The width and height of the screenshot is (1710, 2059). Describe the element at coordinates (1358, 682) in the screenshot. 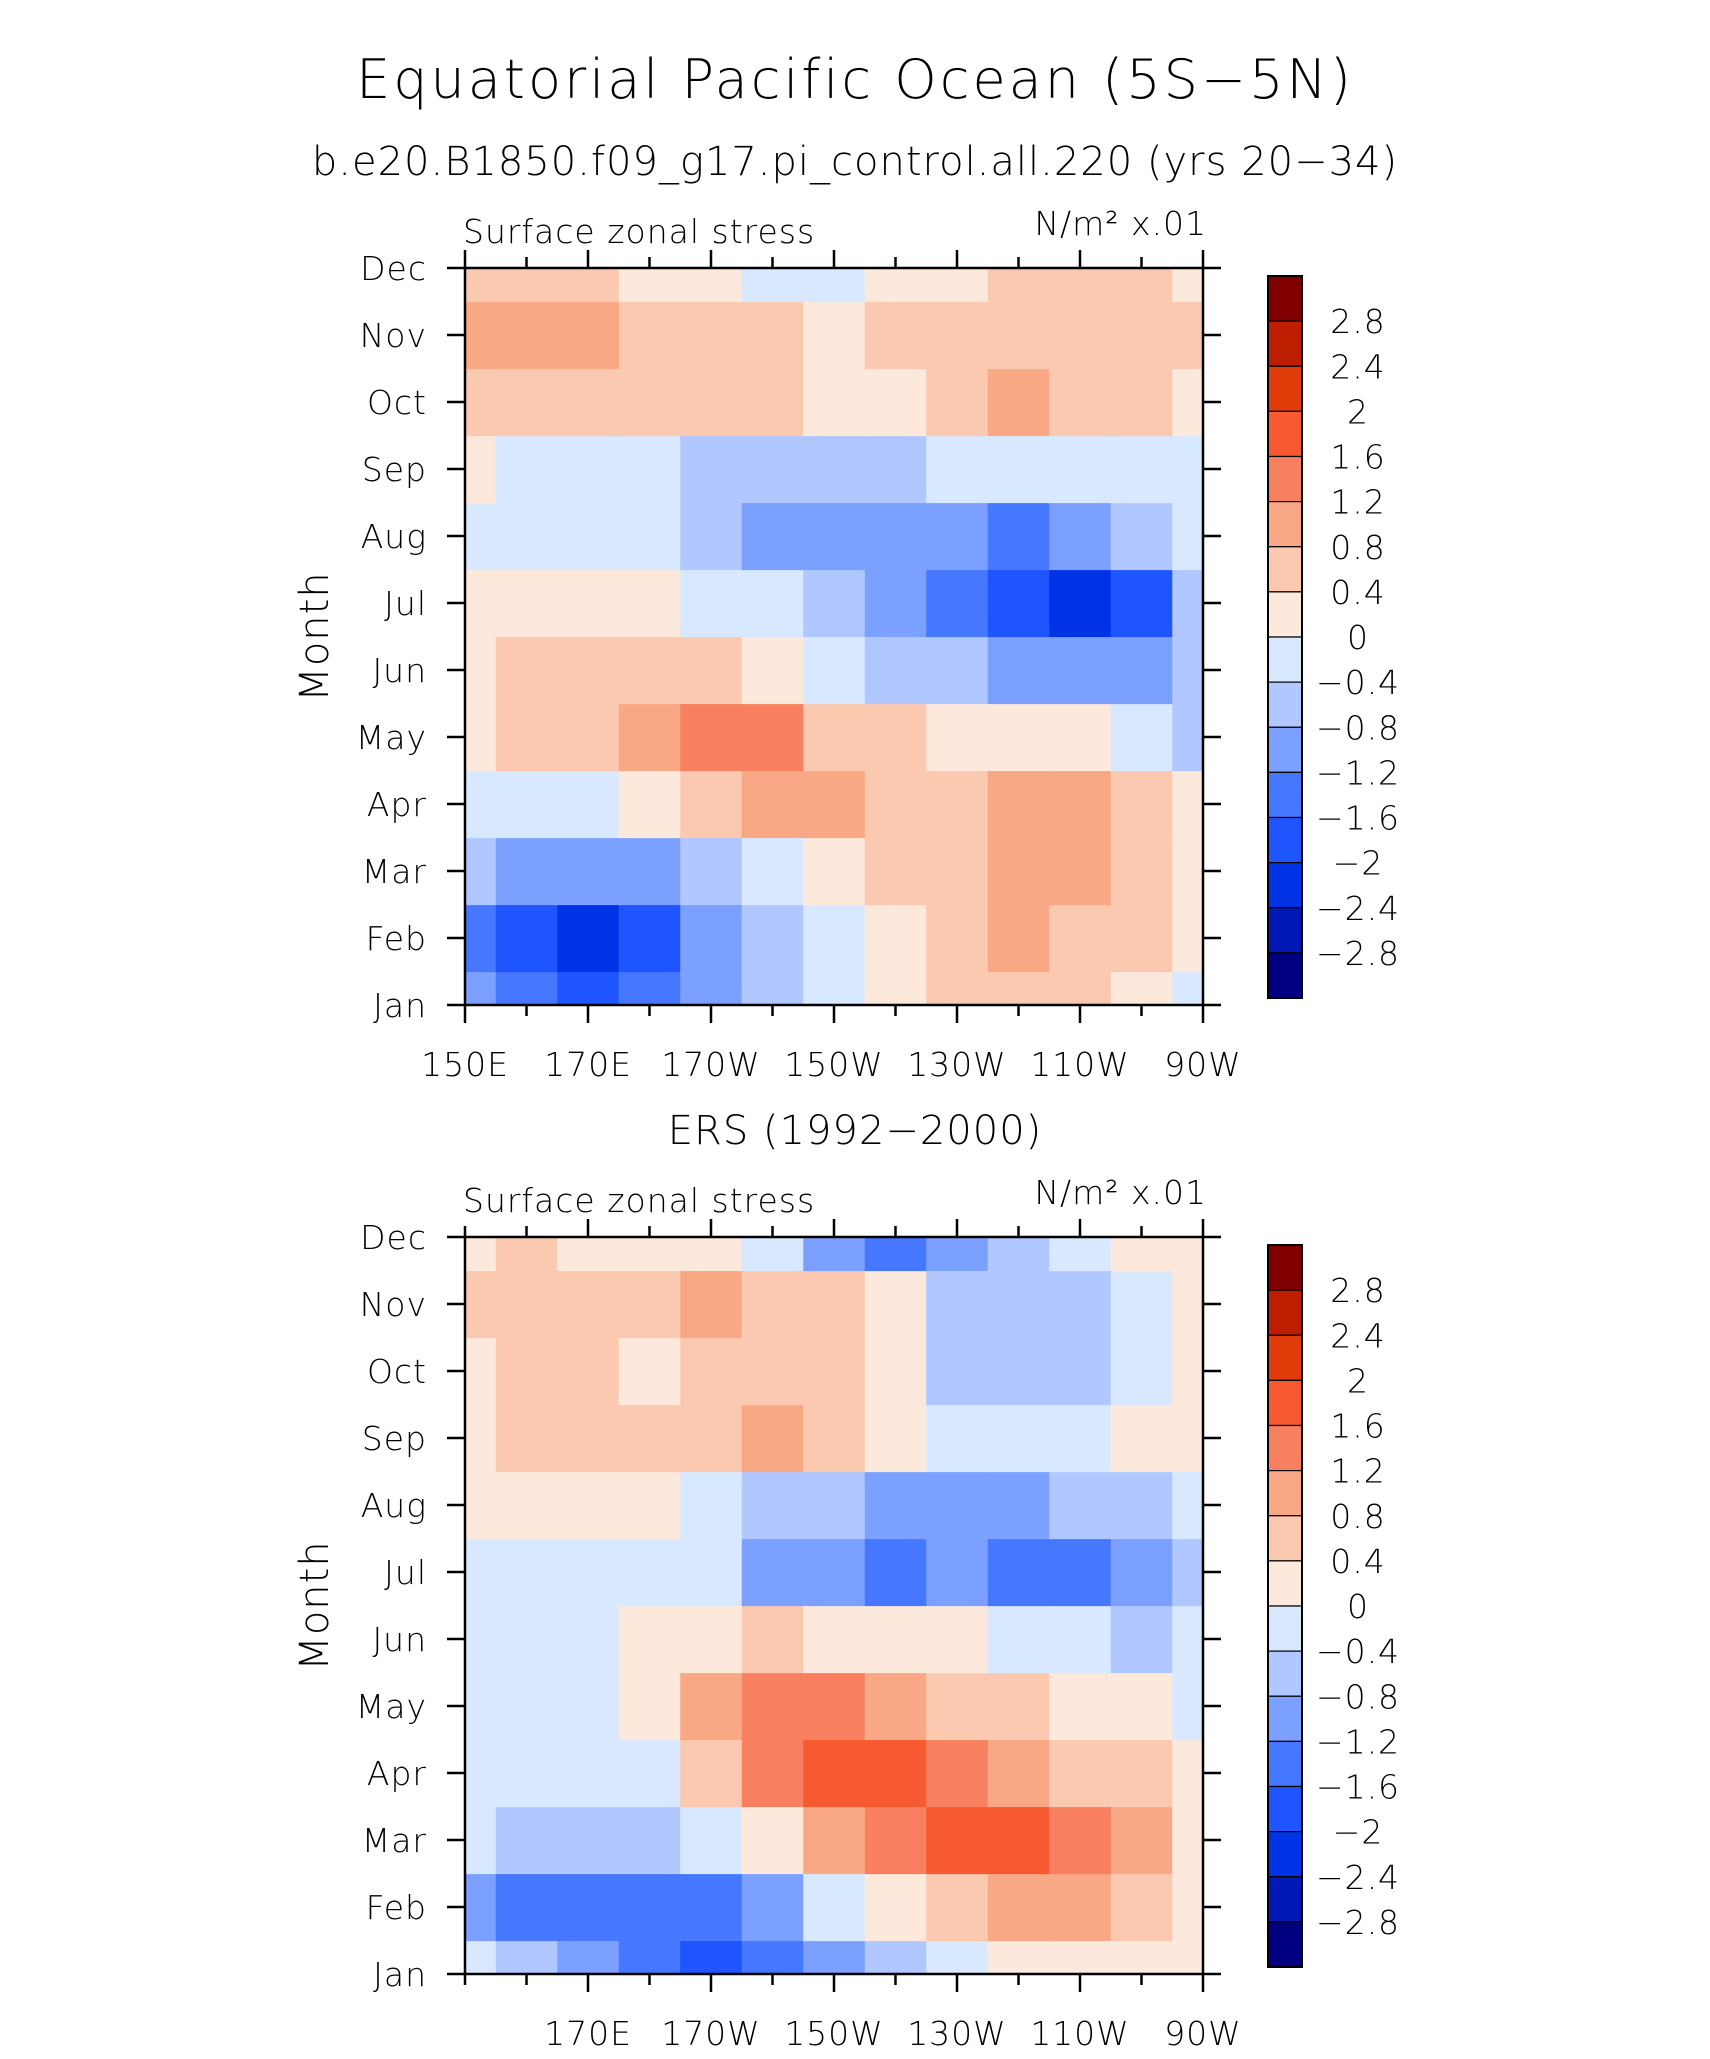

I see `colorbar-label: −0.4` at that location.